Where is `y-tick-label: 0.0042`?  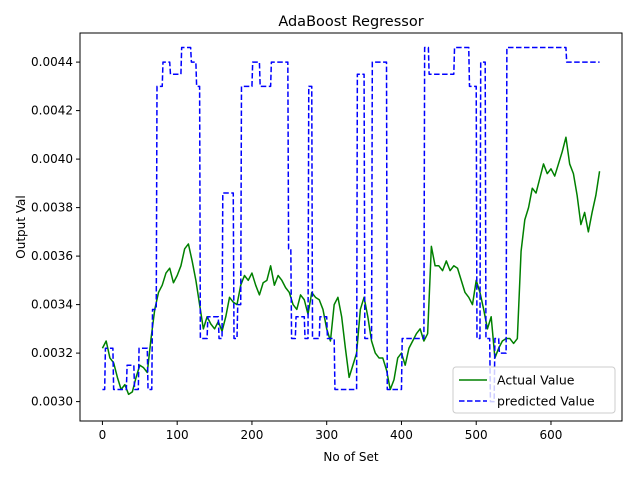 y-tick-label: 0.0042 is located at coordinates (52, 111).